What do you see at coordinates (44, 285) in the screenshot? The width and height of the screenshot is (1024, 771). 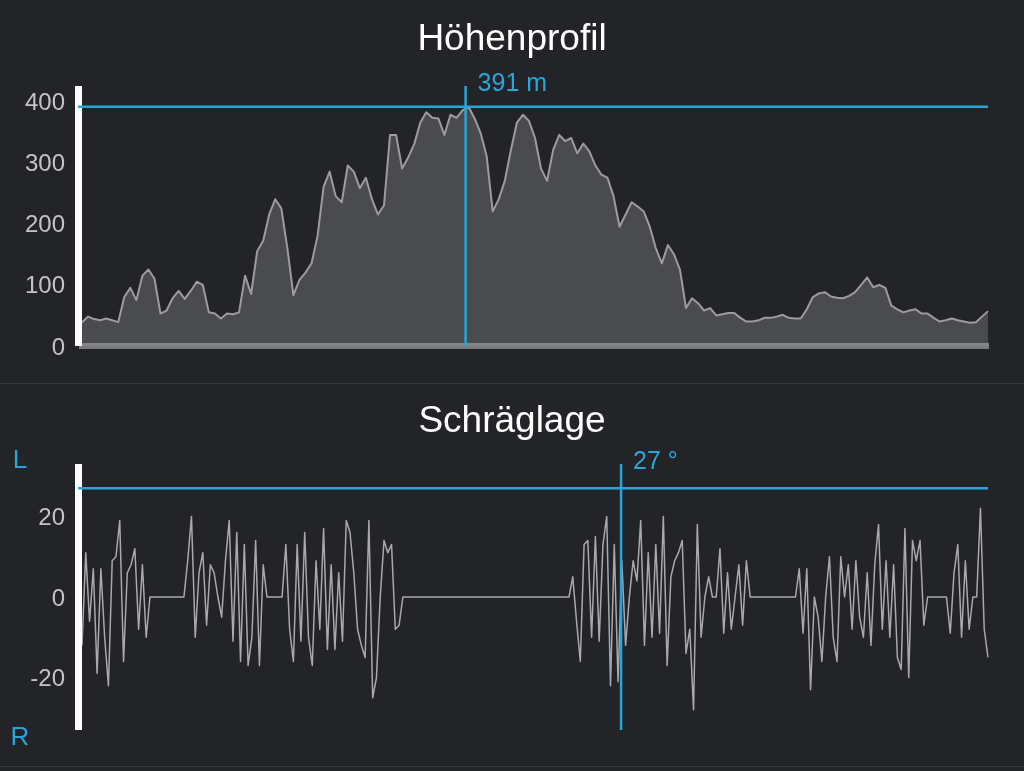 I see `y-tick-label: 100` at bounding box center [44, 285].